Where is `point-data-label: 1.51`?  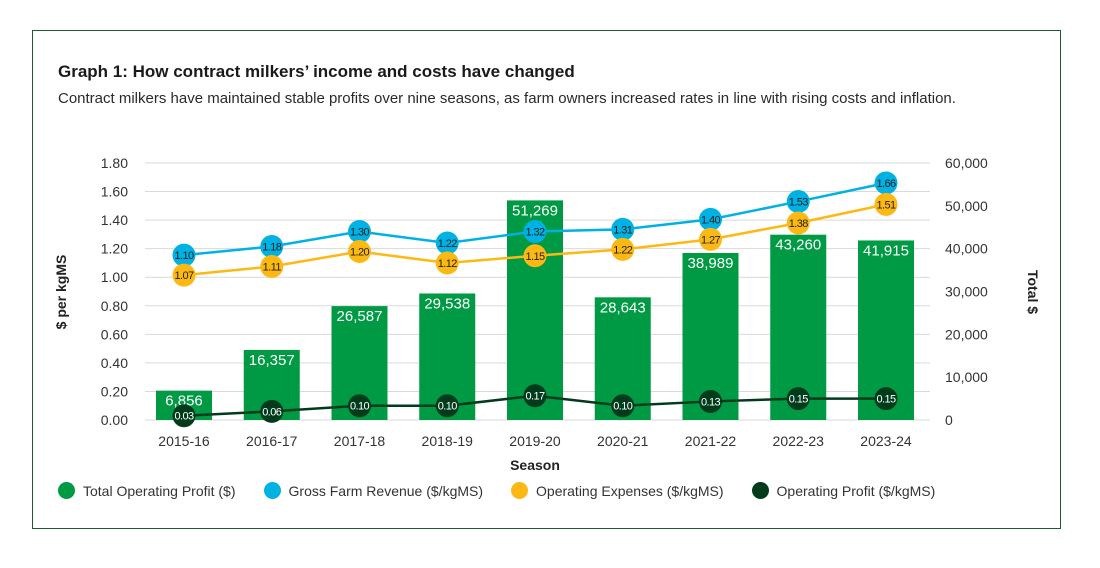
point-data-label: 1.51 is located at coordinates (885, 205).